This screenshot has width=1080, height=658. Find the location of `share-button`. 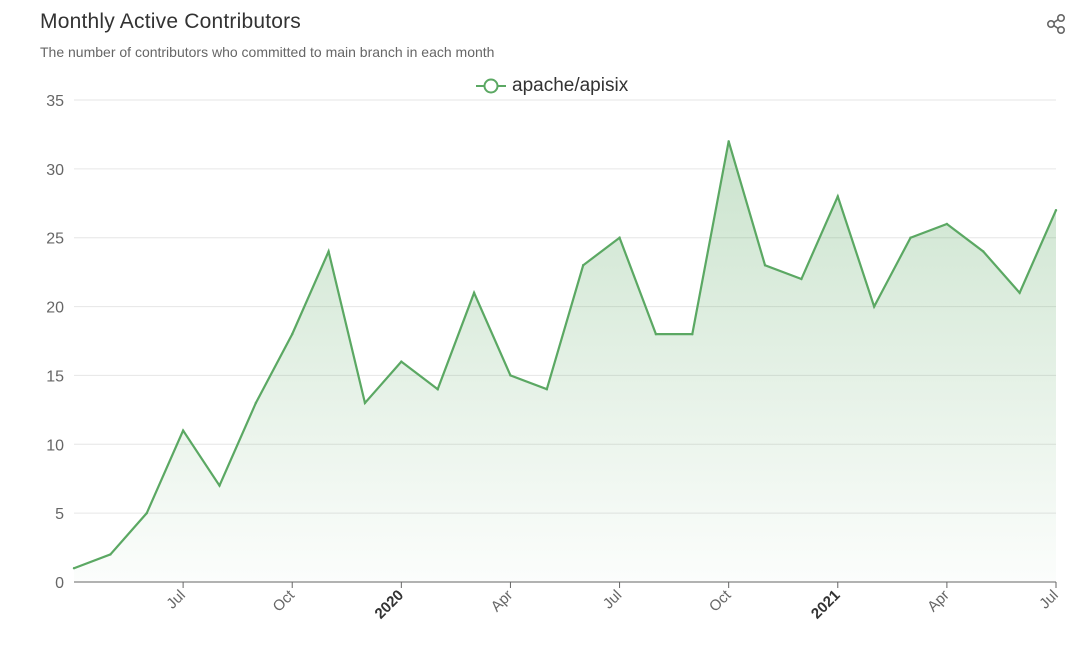

share-button is located at coordinates (1056, 24).